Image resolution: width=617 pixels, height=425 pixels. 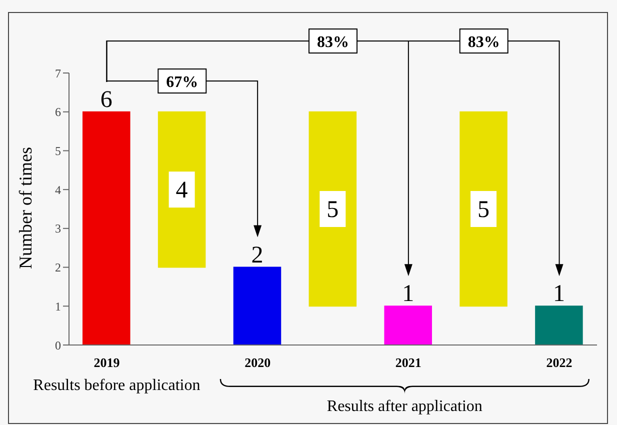 What do you see at coordinates (559, 362) in the screenshot?
I see `x-tick-label: 2022` at bounding box center [559, 362].